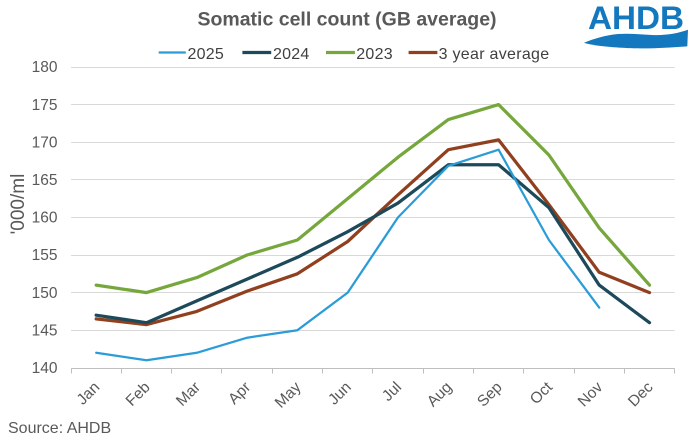 This screenshot has width=693, height=444. What do you see at coordinates (291, 54) in the screenshot?
I see `svg-text: 2024` at bounding box center [291, 54].